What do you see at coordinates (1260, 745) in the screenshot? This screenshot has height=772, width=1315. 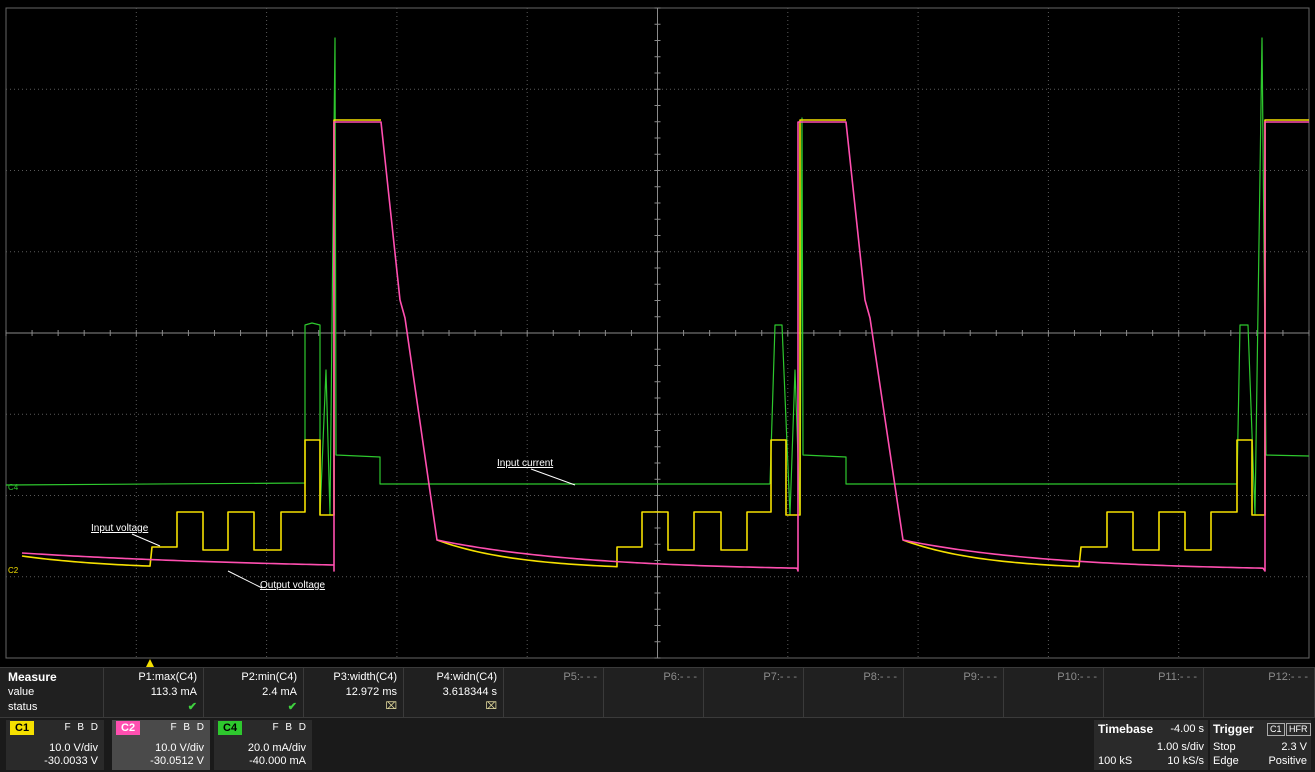 I see `trigger-descriptor: Trigger C1 HFR Stop 2.3 V Edge Positive` at bounding box center [1260, 745].